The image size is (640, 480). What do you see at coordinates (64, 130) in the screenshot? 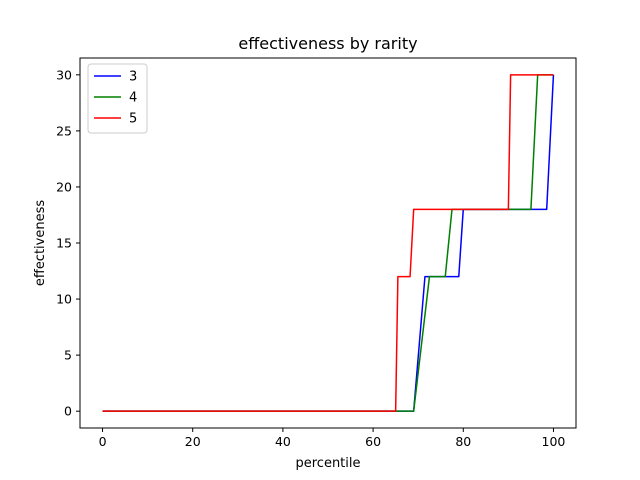
I see `y-tick-label: 25` at bounding box center [64, 130].